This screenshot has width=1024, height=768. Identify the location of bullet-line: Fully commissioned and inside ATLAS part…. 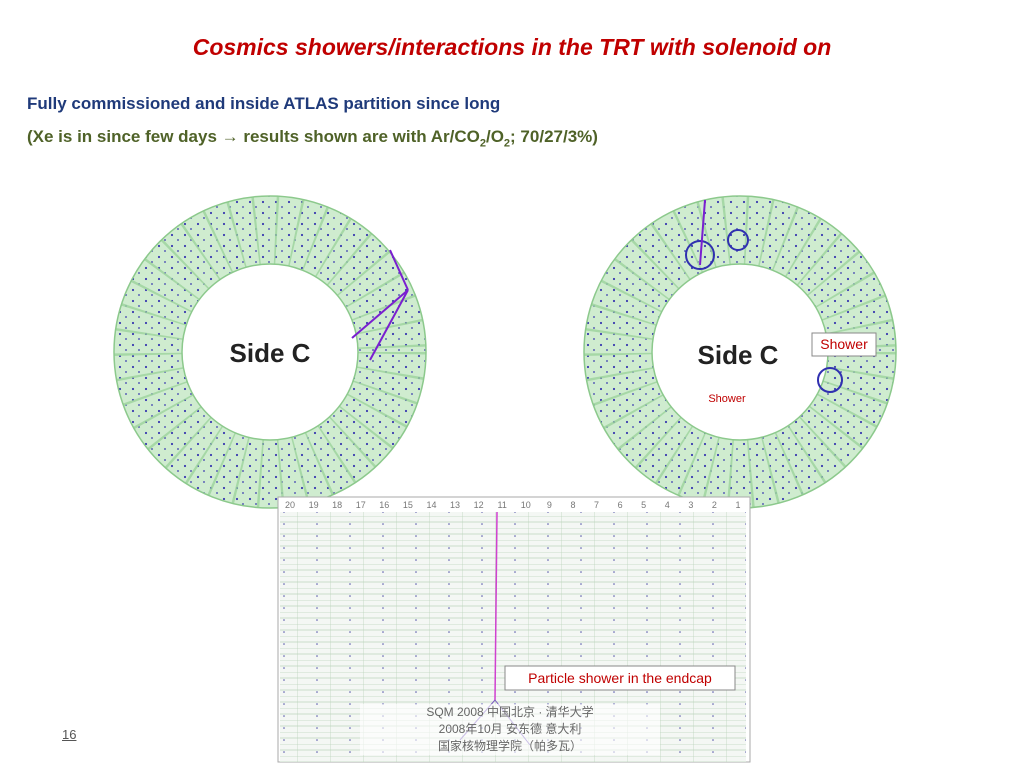
(264, 103).